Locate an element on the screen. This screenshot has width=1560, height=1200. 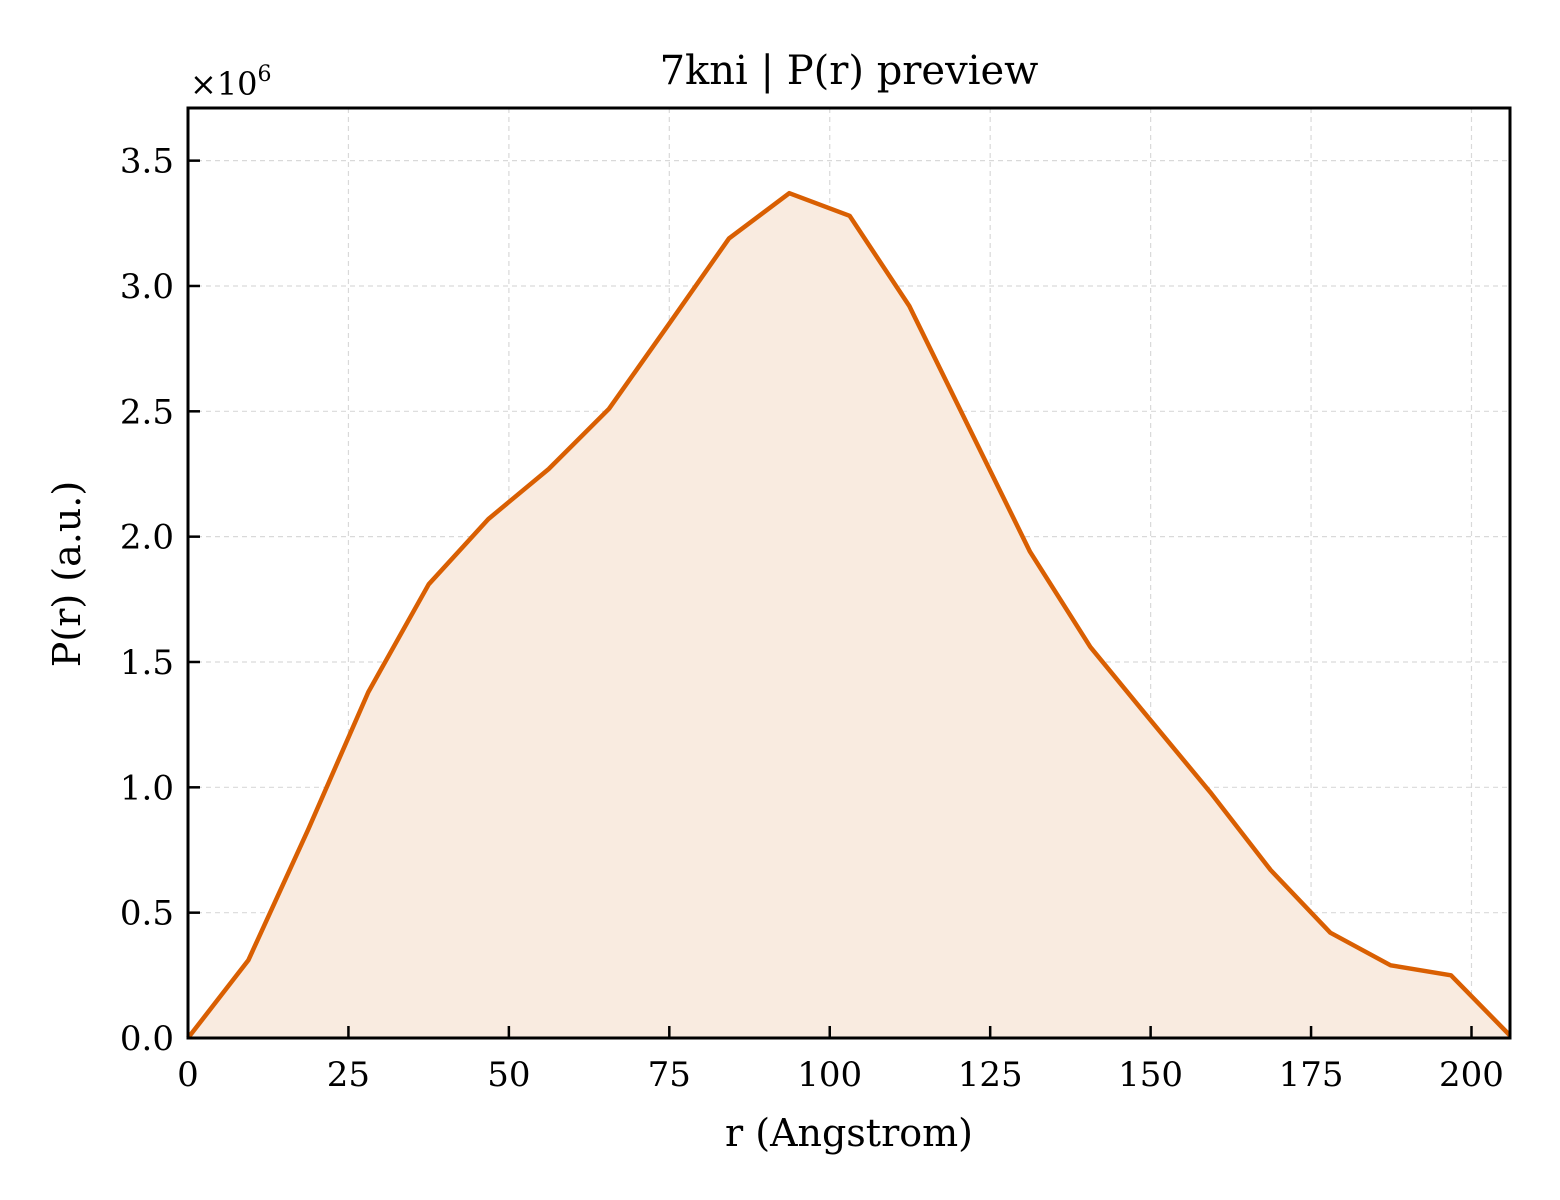
y-tick-label: 3.0 is located at coordinates (147, 287).